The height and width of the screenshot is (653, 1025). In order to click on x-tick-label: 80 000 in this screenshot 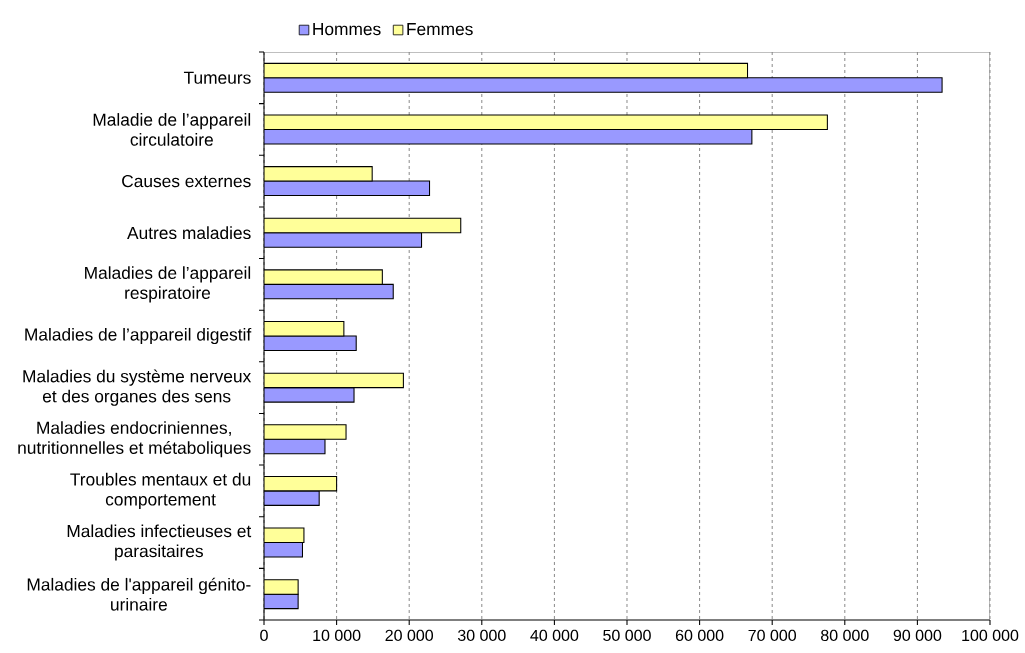, I will do `click(845, 635)`.